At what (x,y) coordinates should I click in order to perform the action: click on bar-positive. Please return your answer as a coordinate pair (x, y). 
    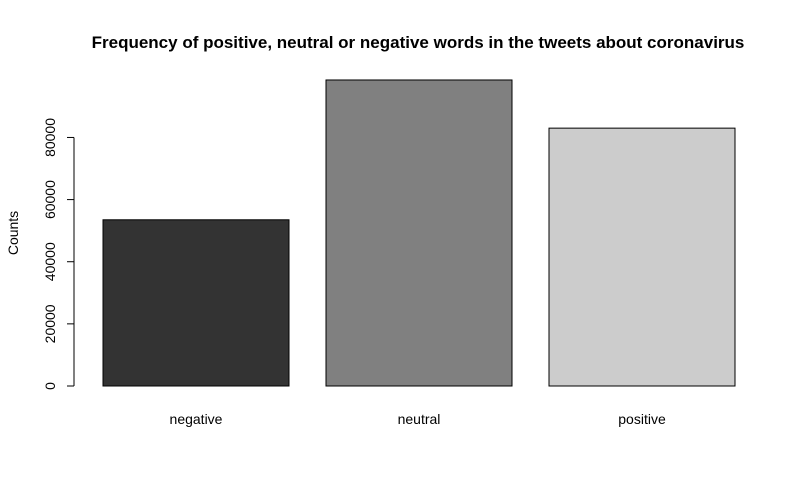
    Looking at the image, I should click on (642, 257).